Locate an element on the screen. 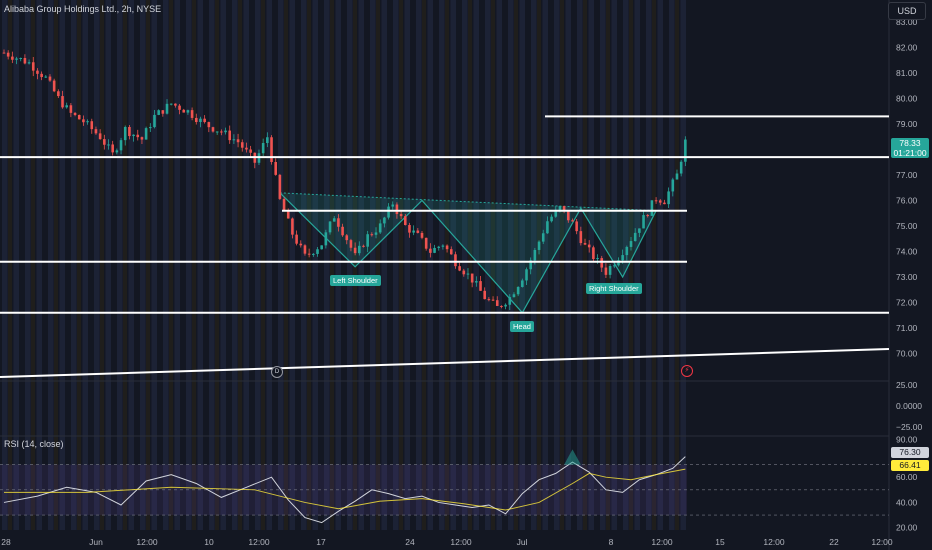  oscillator-tick-label: −25.00 is located at coordinates (909, 427).